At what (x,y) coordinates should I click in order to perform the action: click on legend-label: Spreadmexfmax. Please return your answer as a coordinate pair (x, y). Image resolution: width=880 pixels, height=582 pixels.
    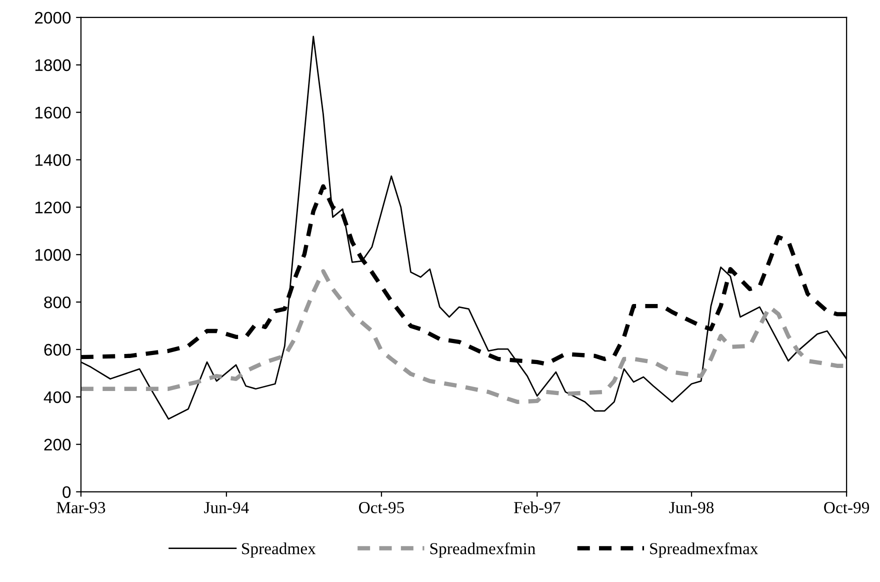
    Looking at the image, I should click on (704, 550).